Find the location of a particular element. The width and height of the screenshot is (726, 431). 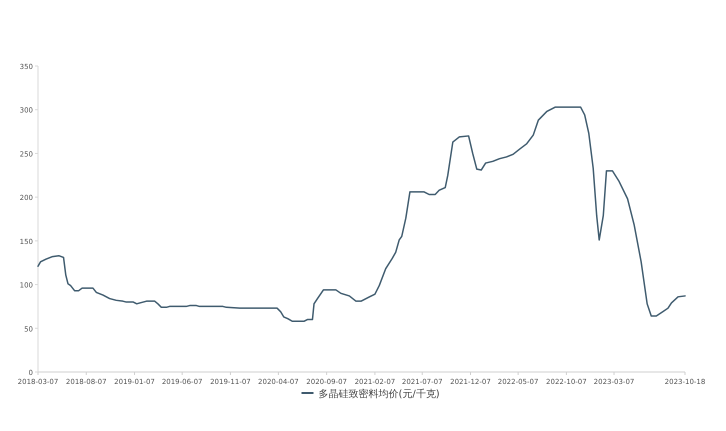

legend: 多晶硅致密料均价(元/千克) is located at coordinates (371, 394).